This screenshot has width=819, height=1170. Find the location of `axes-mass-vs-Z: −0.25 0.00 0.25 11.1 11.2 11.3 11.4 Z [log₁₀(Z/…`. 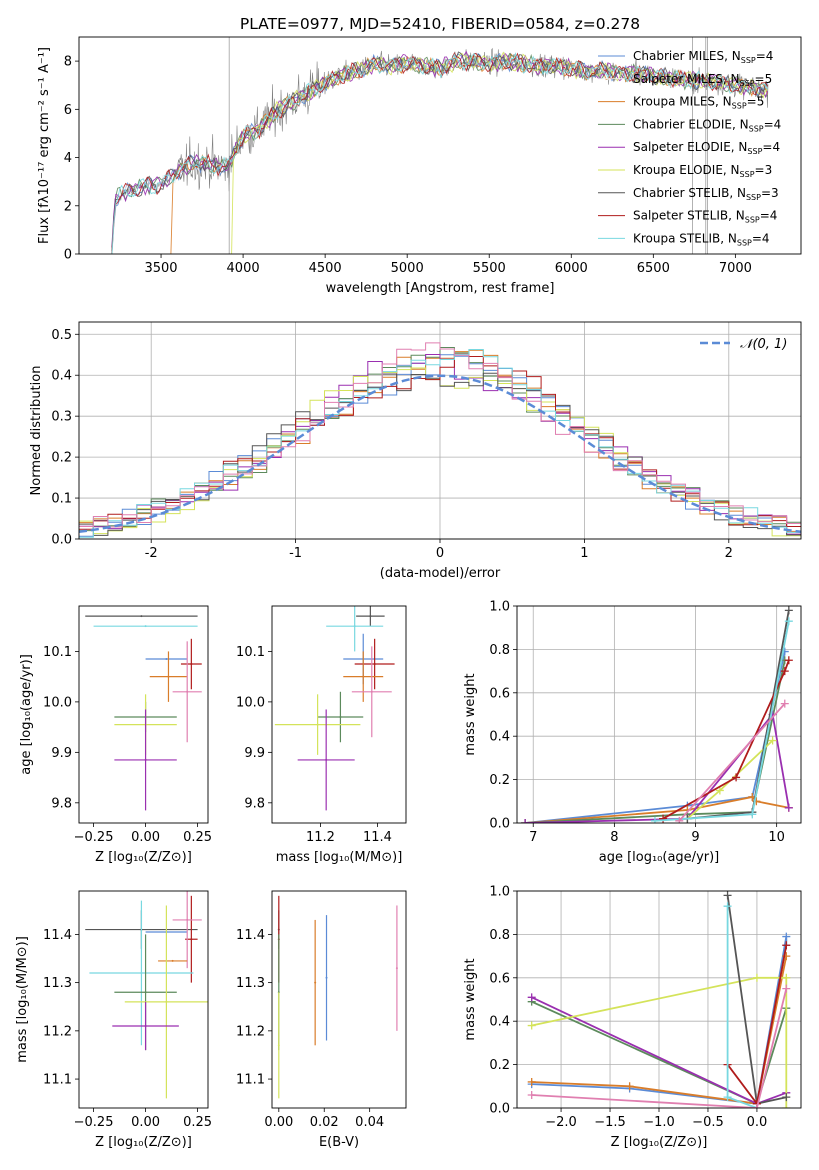

axes-mass-vs-Z: −0.25 0.00 0.25 11.1 11.2 11.3 11.4 Z [log₁₀(Z/… is located at coordinates (113, 1020).